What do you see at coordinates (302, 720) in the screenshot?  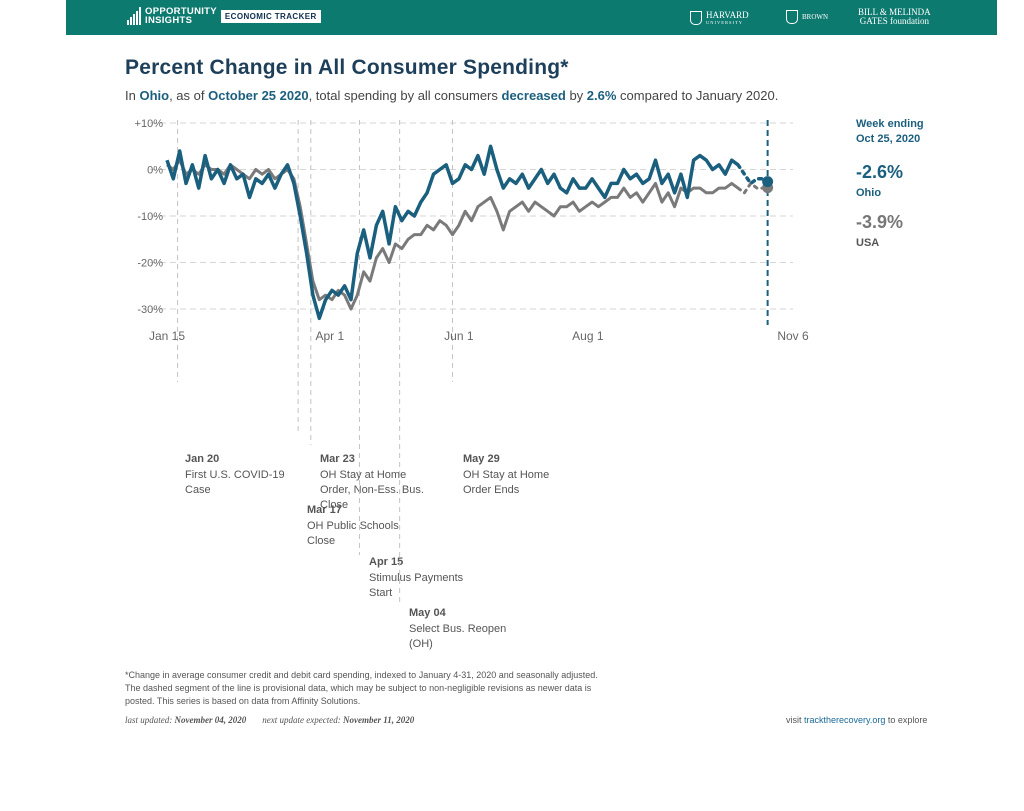 I see `next-update-label: next update expected:` at bounding box center [302, 720].